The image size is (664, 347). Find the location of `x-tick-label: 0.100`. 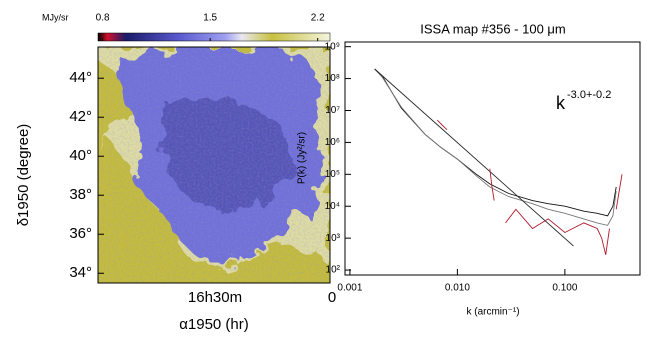

x-tick-label: 0.100 is located at coordinates (564, 288).